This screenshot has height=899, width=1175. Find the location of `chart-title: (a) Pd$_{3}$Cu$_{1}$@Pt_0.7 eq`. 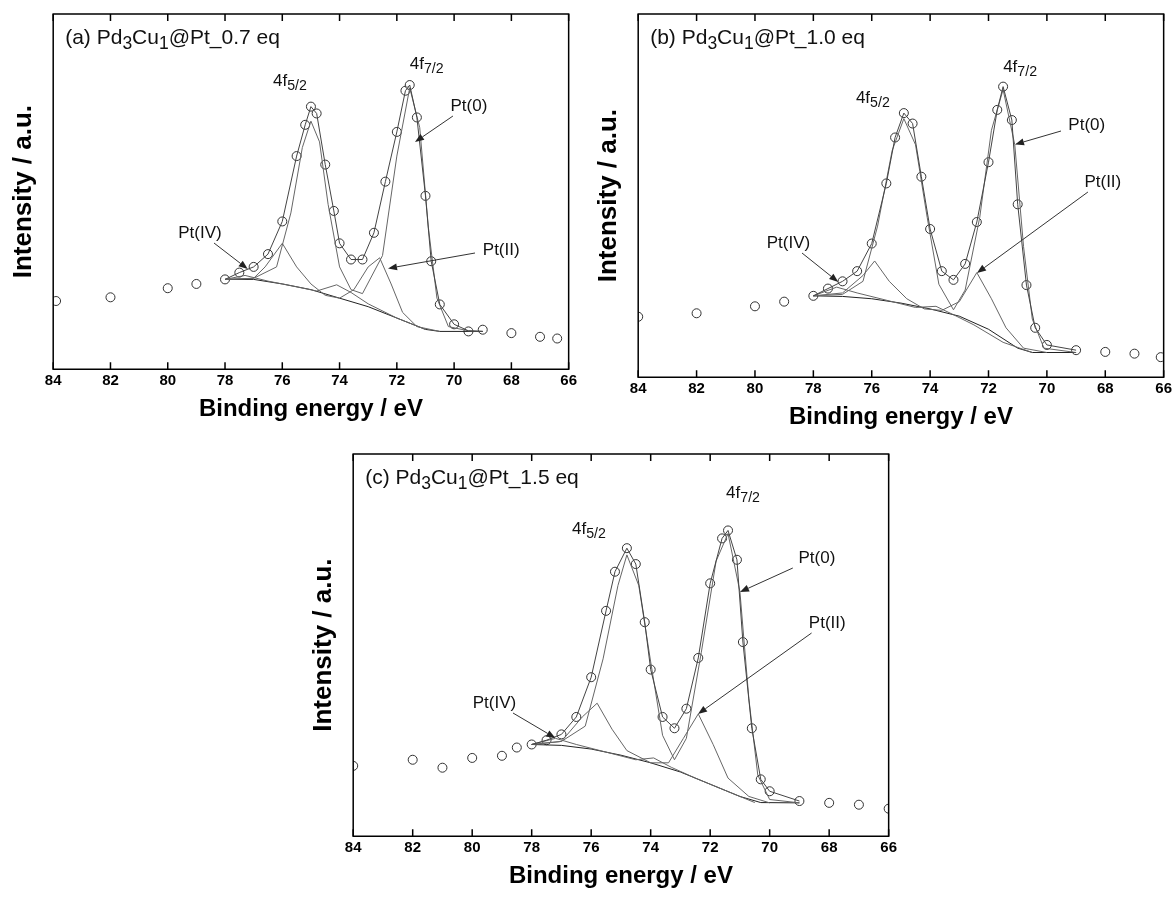

chart-title: (a) Pd$_{3}$Cu$_{1}$@Pt_0.7 eq is located at coordinates (172, 39).